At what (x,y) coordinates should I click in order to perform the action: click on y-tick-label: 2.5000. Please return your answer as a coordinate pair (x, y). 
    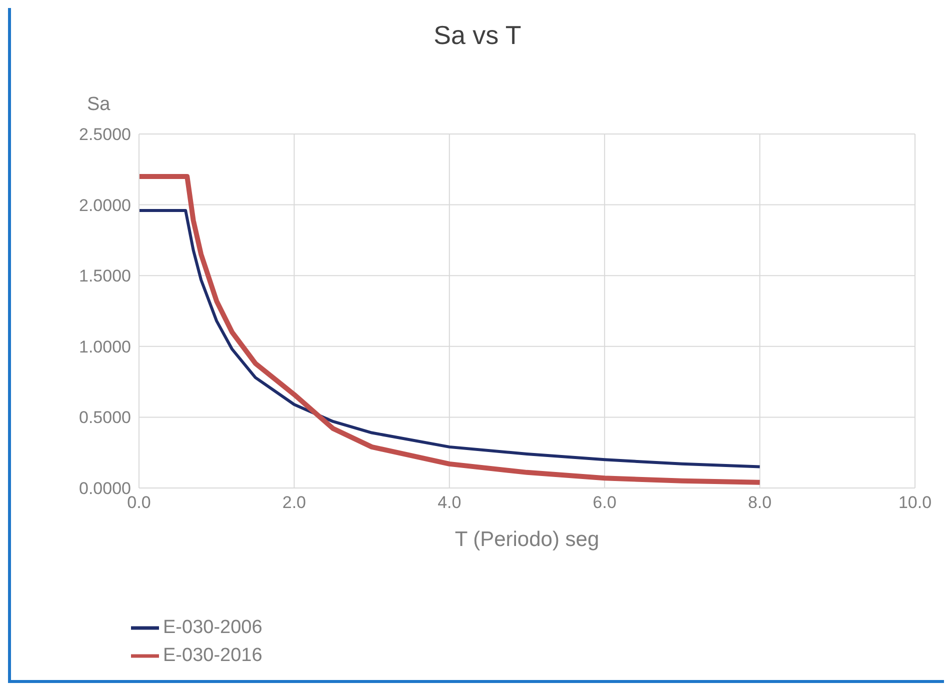
    Looking at the image, I should click on (105, 134).